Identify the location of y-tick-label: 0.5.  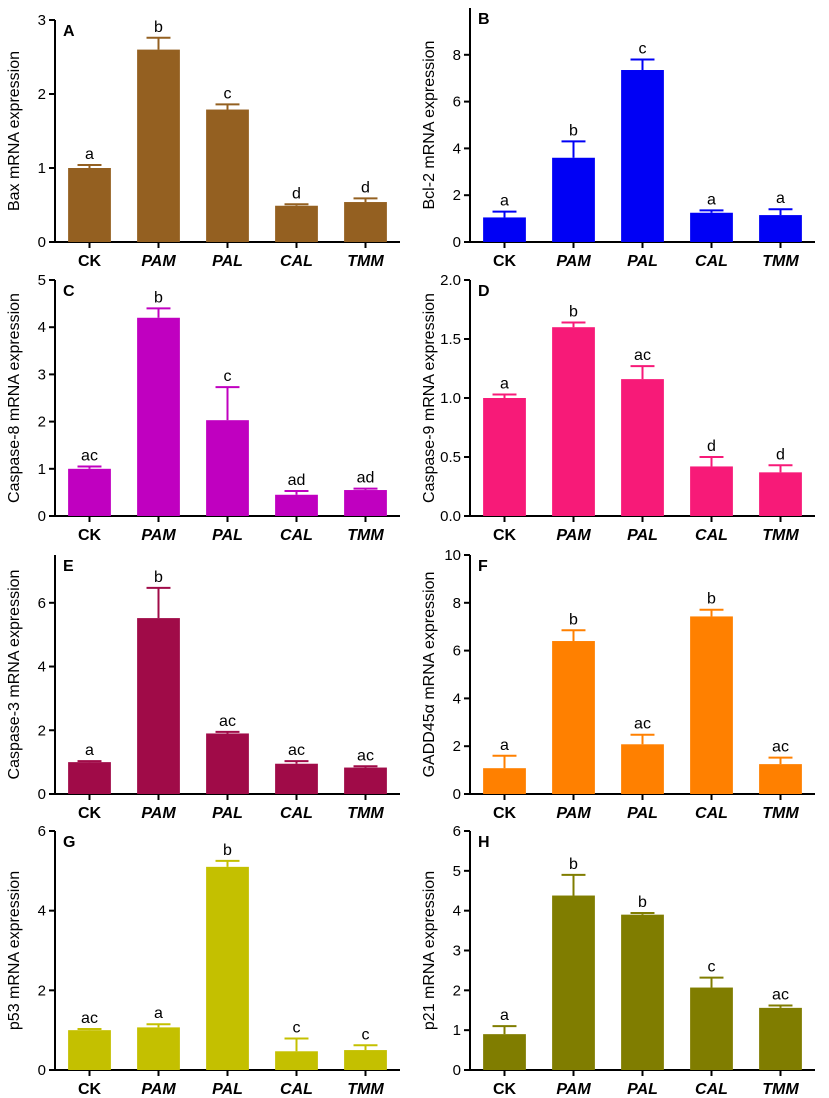
(450, 457).